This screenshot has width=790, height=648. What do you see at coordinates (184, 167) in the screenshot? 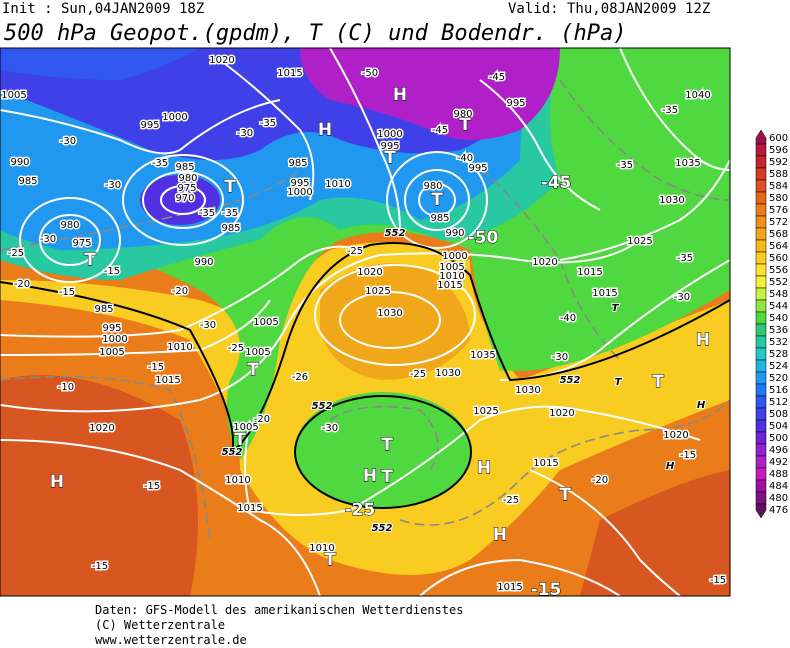
I see `isoline-label: 985` at bounding box center [184, 167].